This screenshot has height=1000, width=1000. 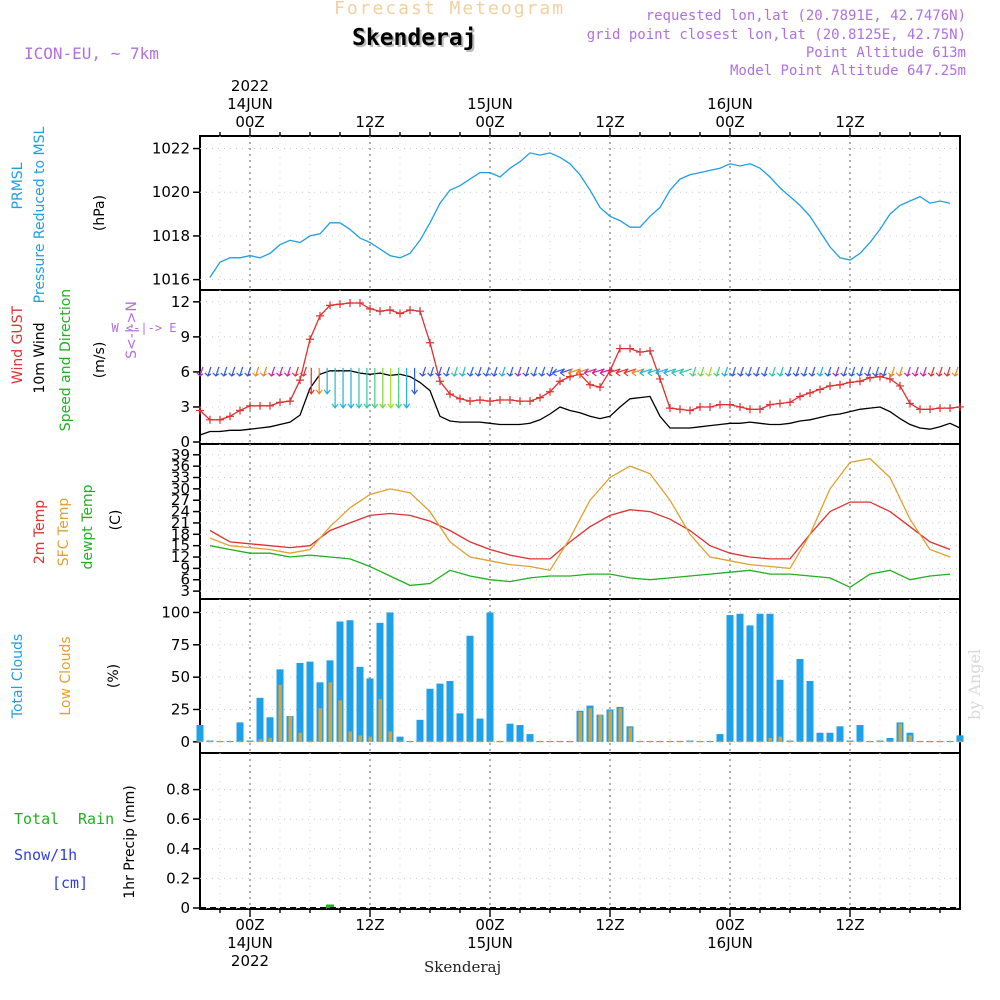 What do you see at coordinates (180, 546) in the screenshot?
I see `y-tick-label: 15` at bounding box center [180, 546].